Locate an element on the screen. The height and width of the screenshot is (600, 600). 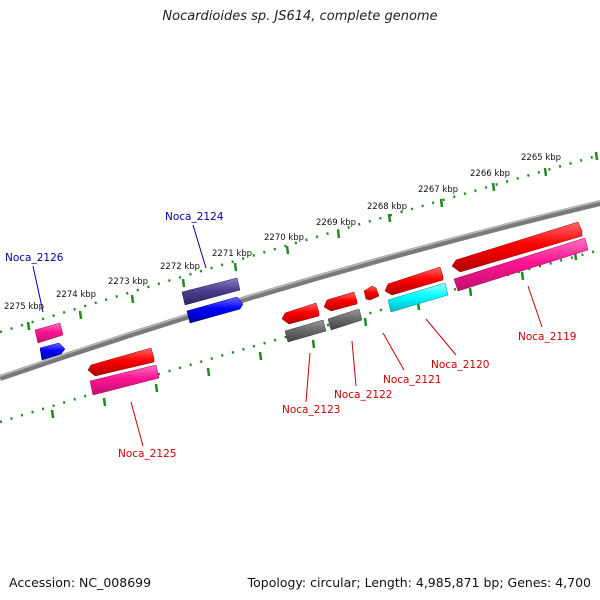
gene-label: Noca_2119 is located at coordinates (547, 337).